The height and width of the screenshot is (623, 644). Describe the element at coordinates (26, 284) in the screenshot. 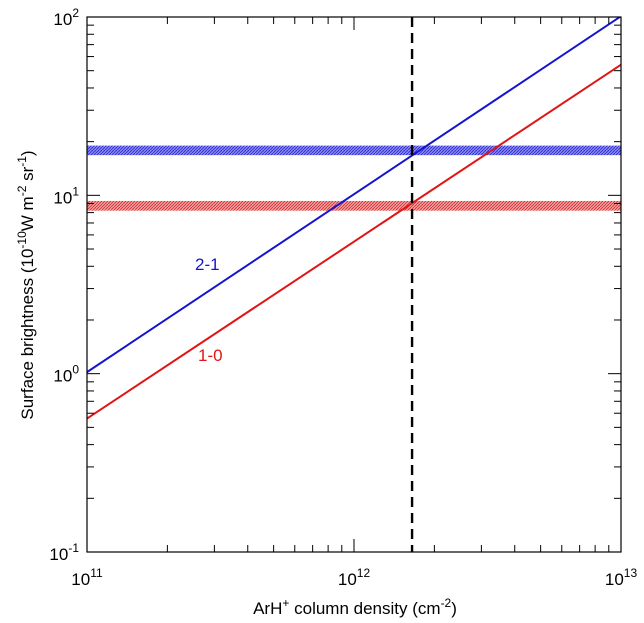

I see `y-axis-label: Surface brightness (10-10W m-2 sr-1)` at that location.